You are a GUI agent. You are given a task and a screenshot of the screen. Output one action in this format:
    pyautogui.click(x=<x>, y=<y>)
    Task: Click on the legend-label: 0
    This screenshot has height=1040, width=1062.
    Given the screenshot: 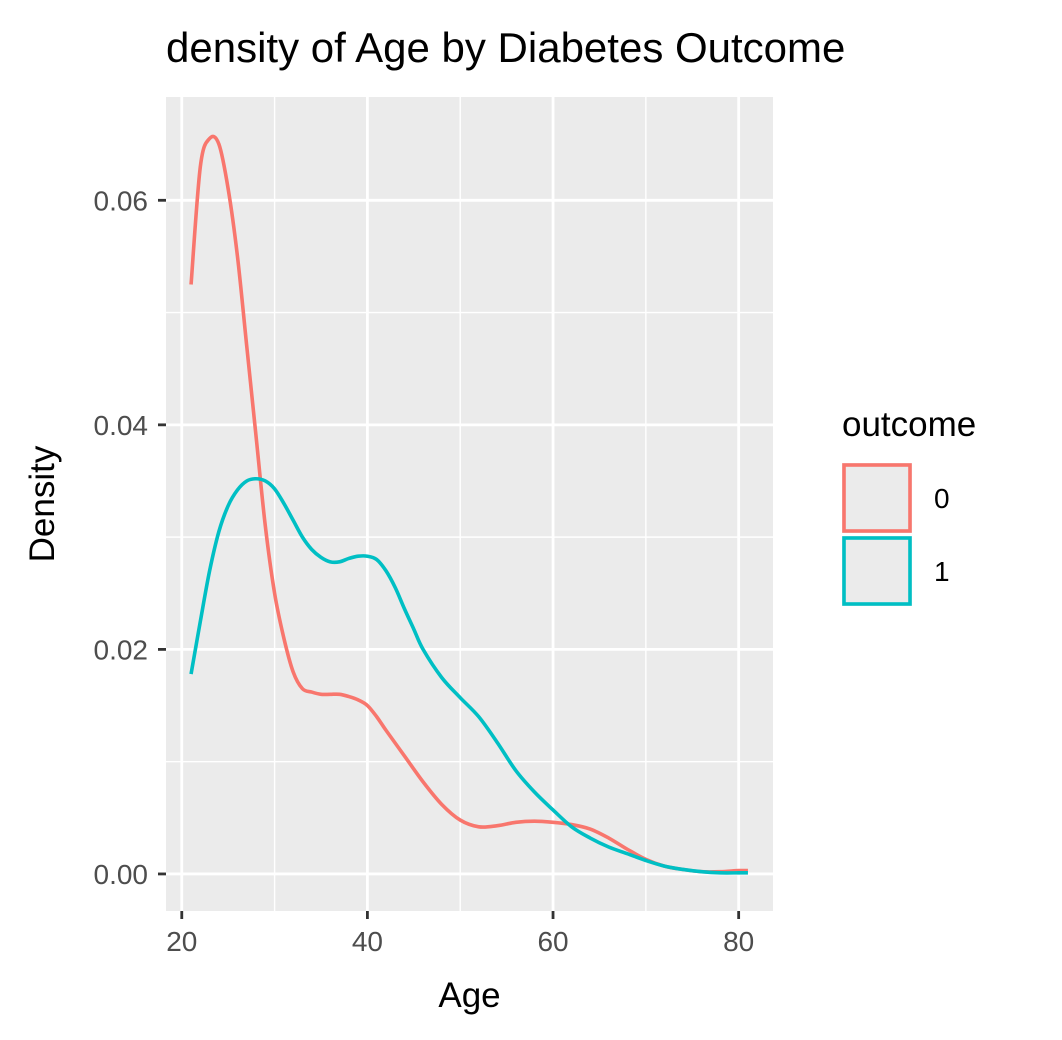 What is the action you would take?
    pyautogui.click(x=942, y=498)
    